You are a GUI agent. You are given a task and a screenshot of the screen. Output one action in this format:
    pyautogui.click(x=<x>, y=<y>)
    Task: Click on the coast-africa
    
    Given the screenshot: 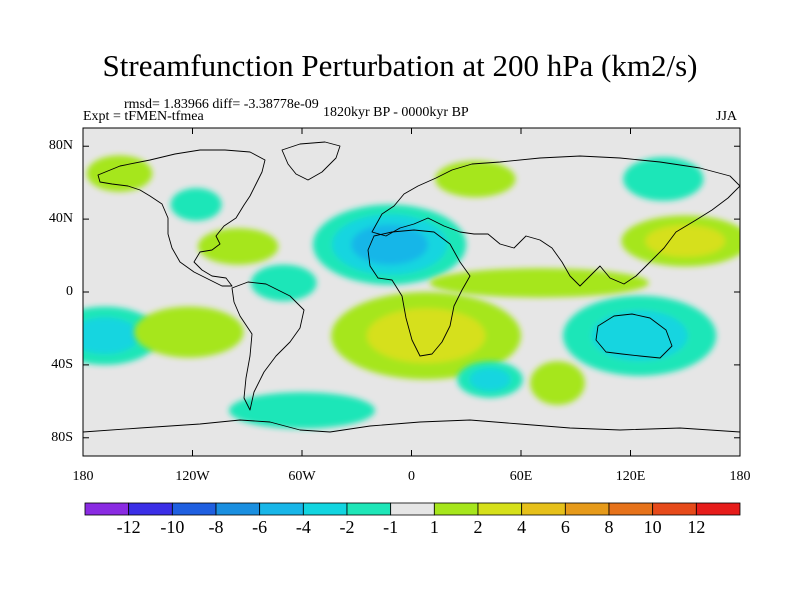 What is the action you would take?
    pyautogui.click(x=419, y=293)
    